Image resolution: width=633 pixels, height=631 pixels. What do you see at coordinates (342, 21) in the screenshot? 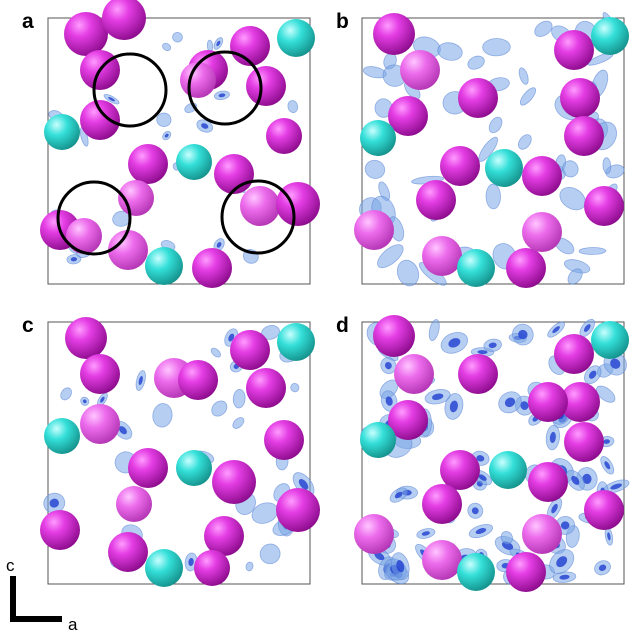
I see `panel-label-b: b` at bounding box center [342, 21].